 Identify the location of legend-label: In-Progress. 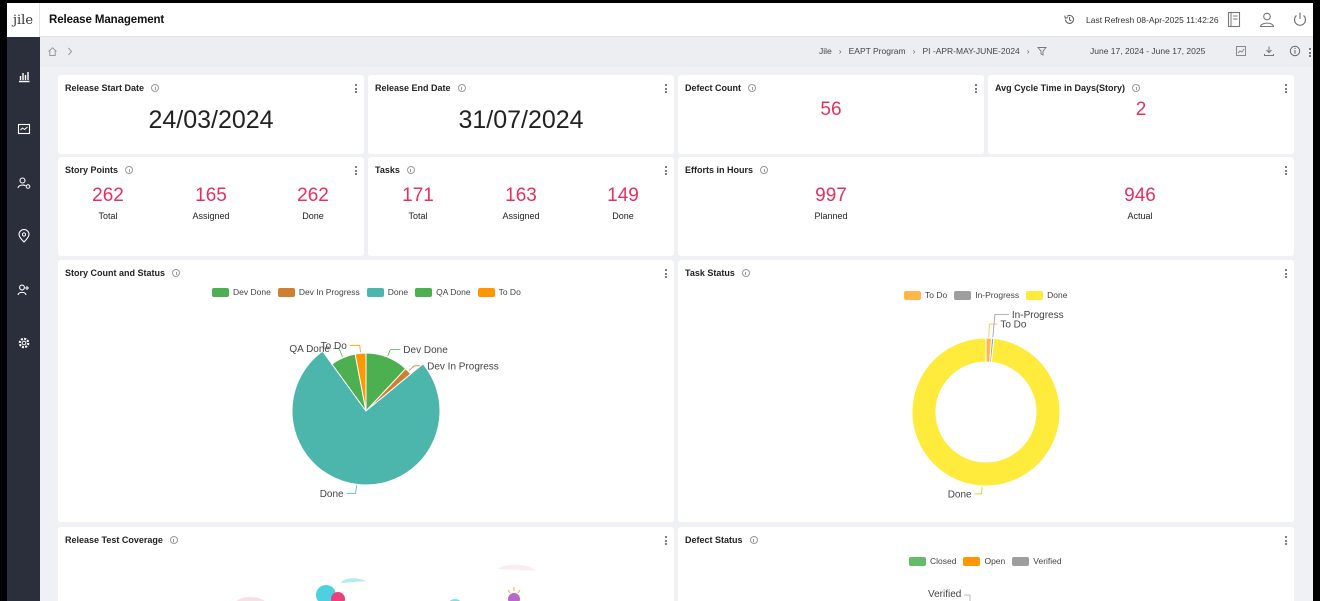
(997, 295).